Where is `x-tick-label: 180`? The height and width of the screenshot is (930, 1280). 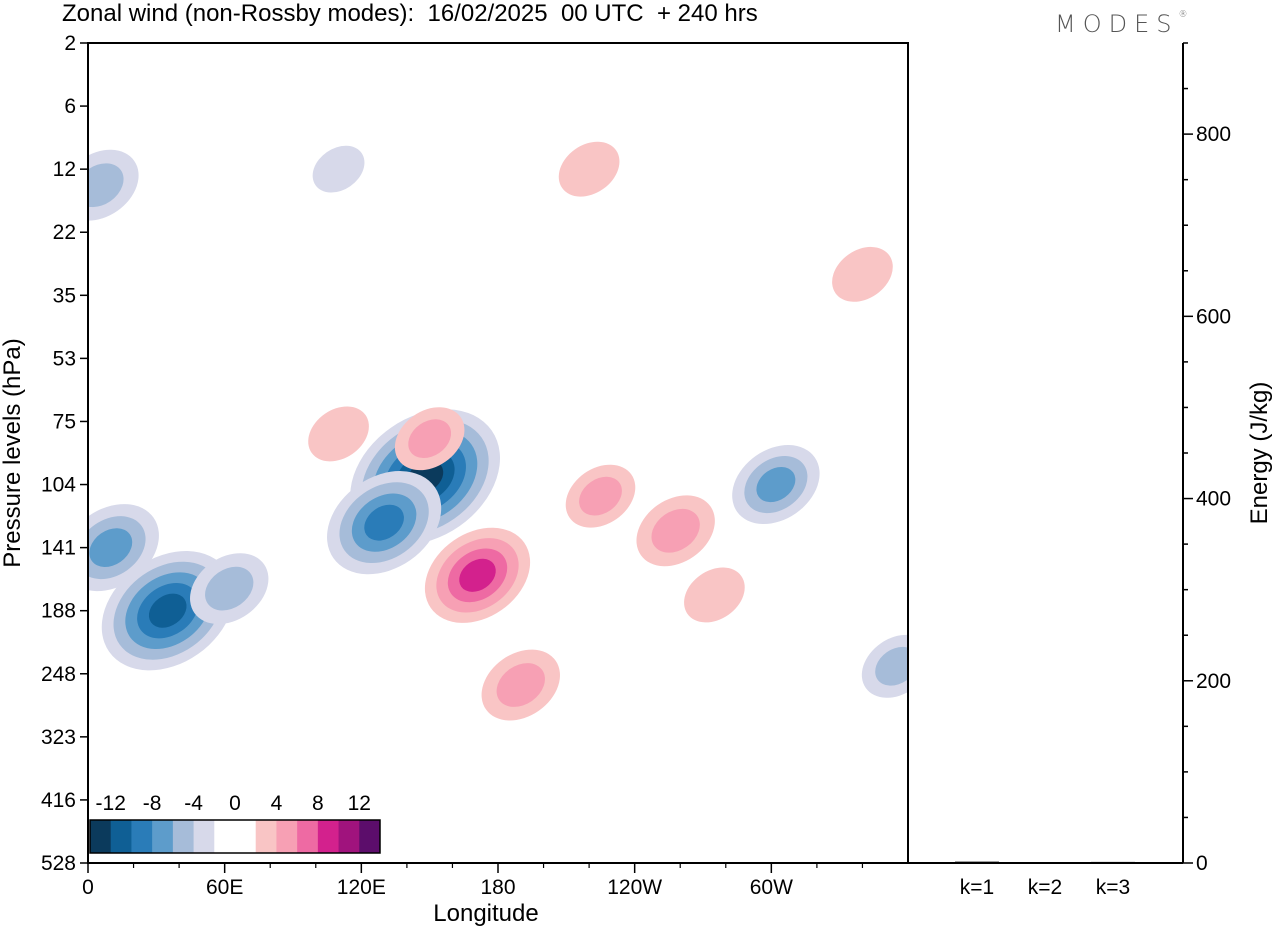
x-tick-label: 180 is located at coordinates (497, 887).